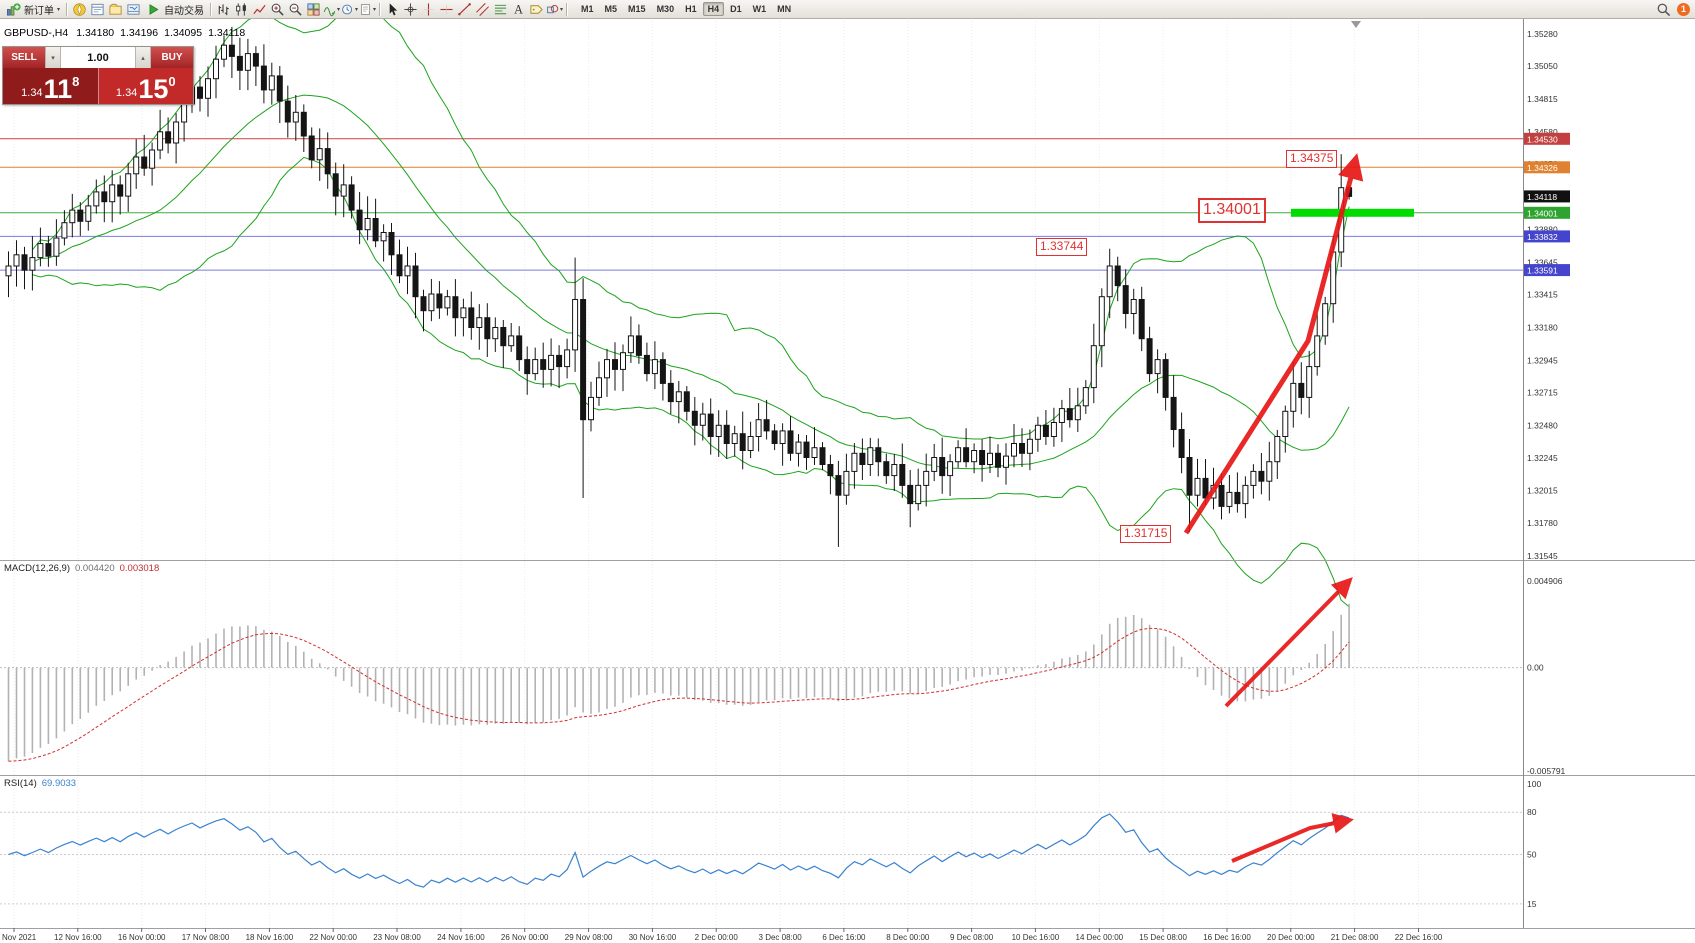 The image size is (1695, 943). I want to click on market-watch-icon, so click(97, 9).